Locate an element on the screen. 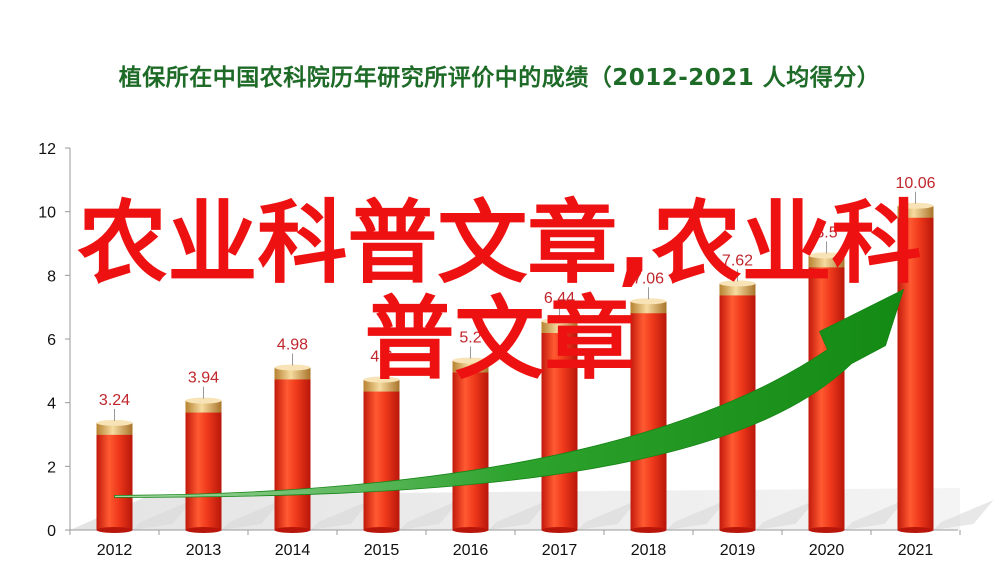 The width and height of the screenshot is (999, 580). x-tick-label: 2019 is located at coordinates (738, 550).